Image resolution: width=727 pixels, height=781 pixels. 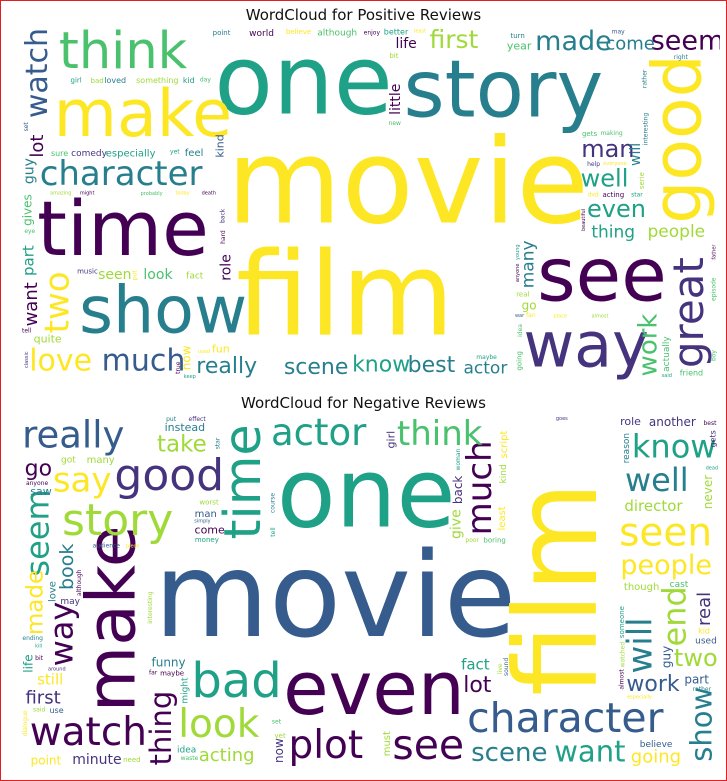 What do you see at coordinates (704, 630) in the screenshot?
I see `negative-word-kid: kid` at bounding box center [704, 630].